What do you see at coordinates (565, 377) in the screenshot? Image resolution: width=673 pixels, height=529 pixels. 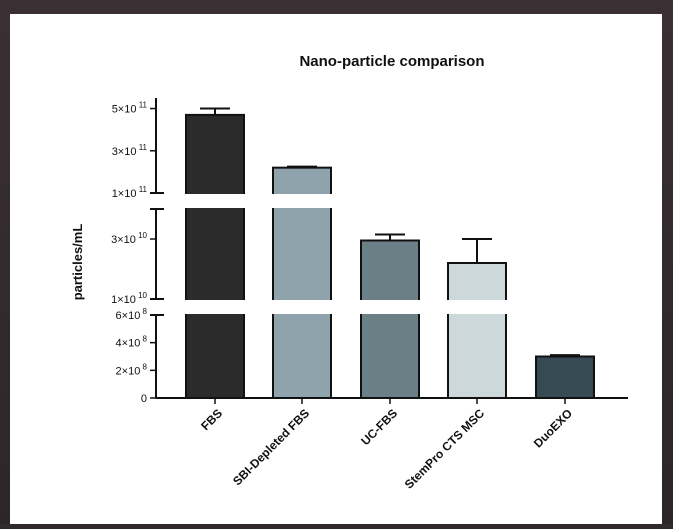 I see `bar-duoexo` at bounding box center [565, 377].